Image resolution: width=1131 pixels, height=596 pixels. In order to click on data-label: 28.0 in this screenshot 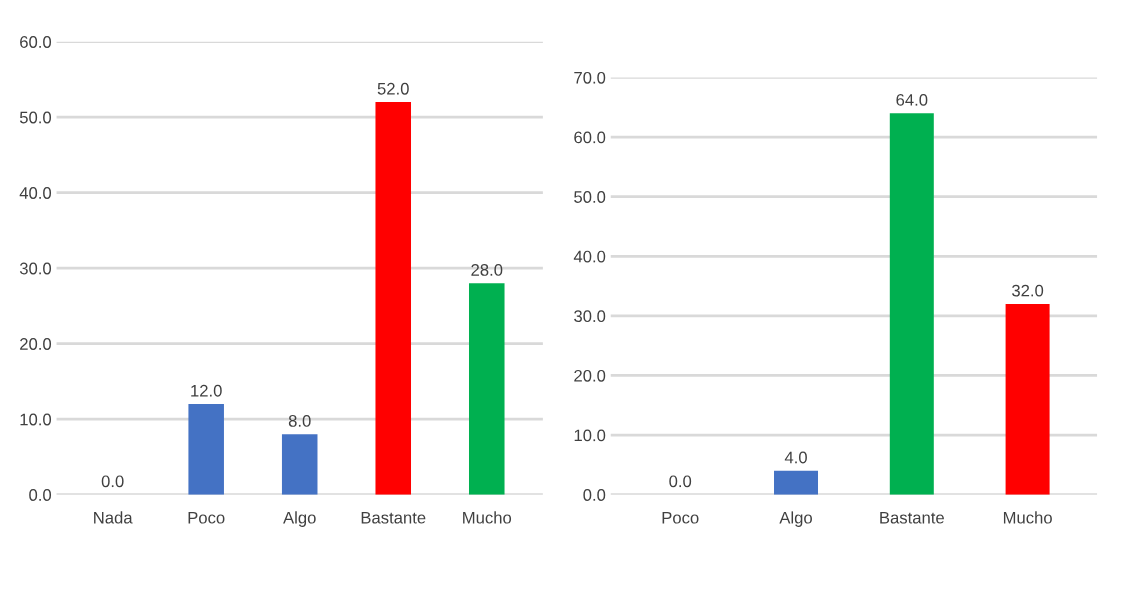, I will do `click(487, 270)`.